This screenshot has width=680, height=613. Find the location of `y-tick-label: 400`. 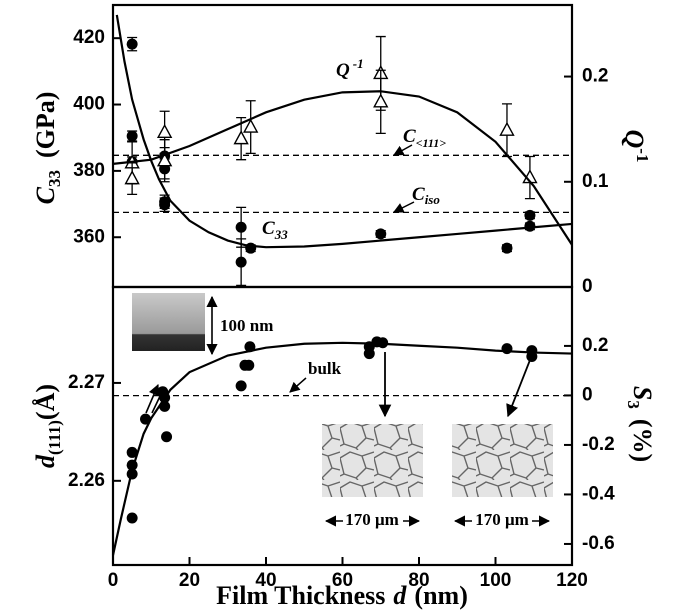

y-tick-label: 400 is located at coordinates (89, 104).